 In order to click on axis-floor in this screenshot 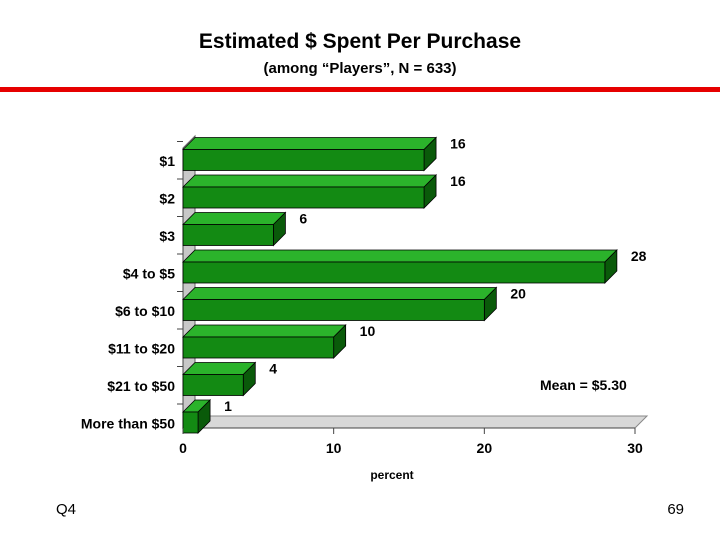, I will do `click(415, 422)`.